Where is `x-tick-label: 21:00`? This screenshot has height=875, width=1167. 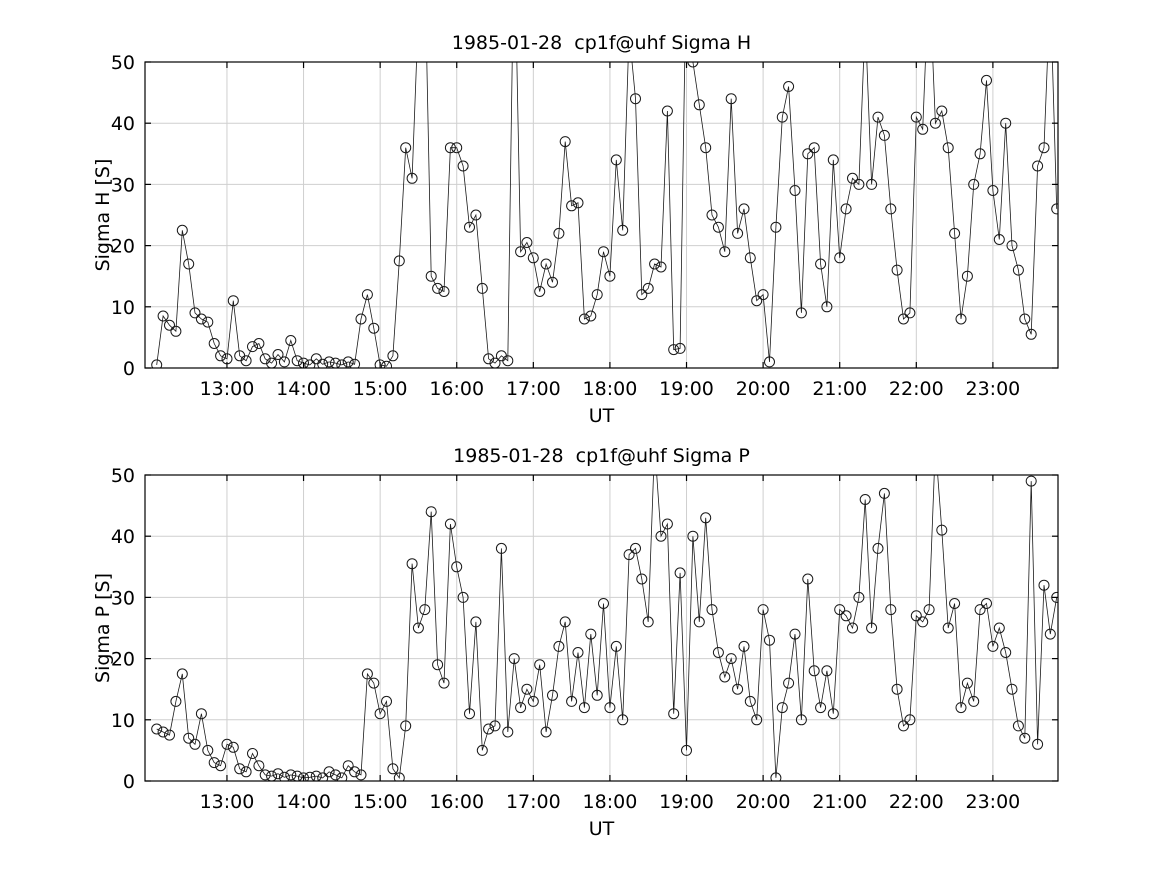 x-tick-label: 21:00 is located at coordinates (839, 389).